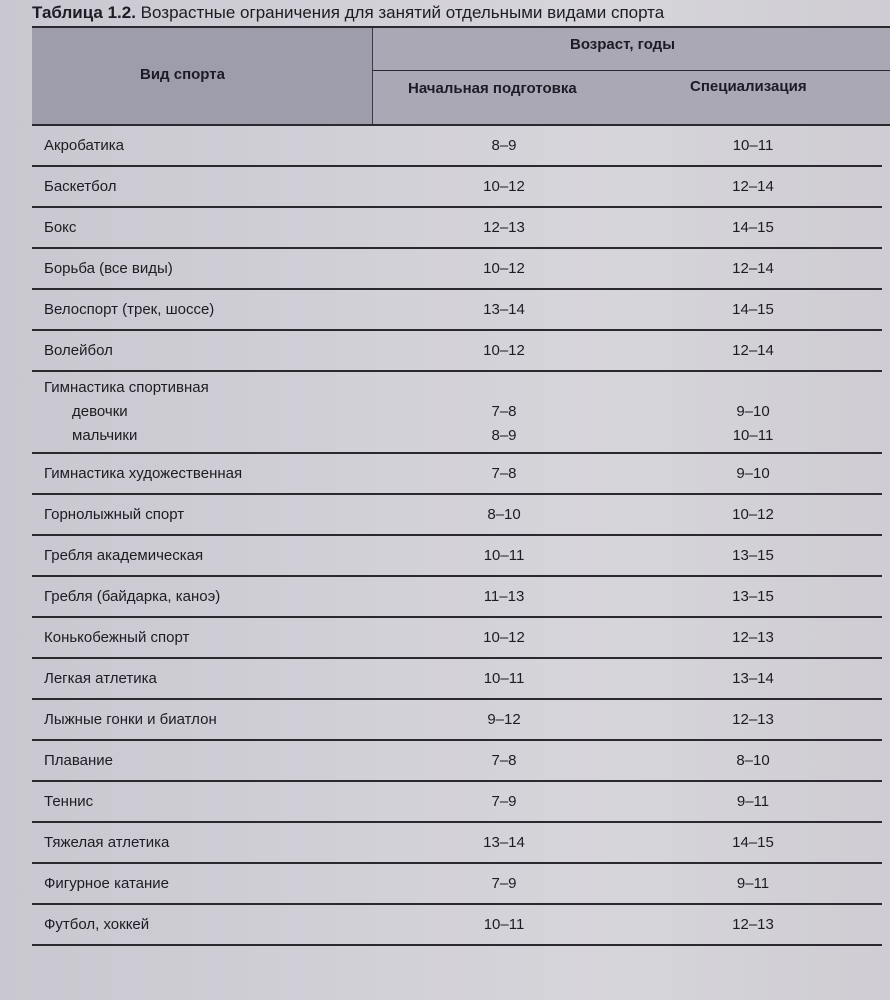 The image size is (890, 1000). What do you see at coordinates (492, 88) in the screenshot?
I see `header-initial: Начальная подготовка` at bounding box center [492, 88].